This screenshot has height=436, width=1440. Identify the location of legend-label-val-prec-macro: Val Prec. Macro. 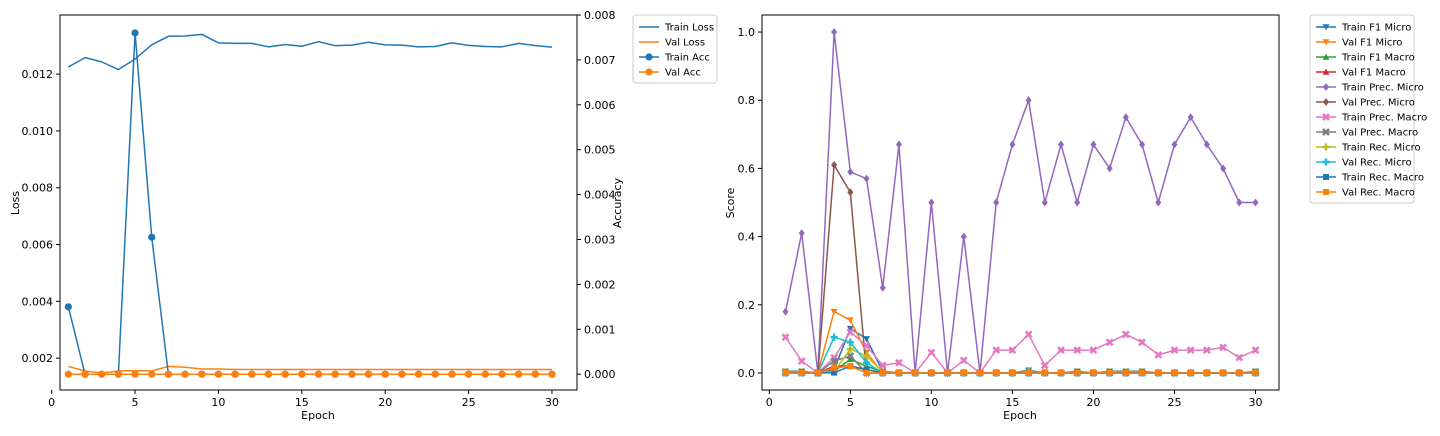
(1380, 133).